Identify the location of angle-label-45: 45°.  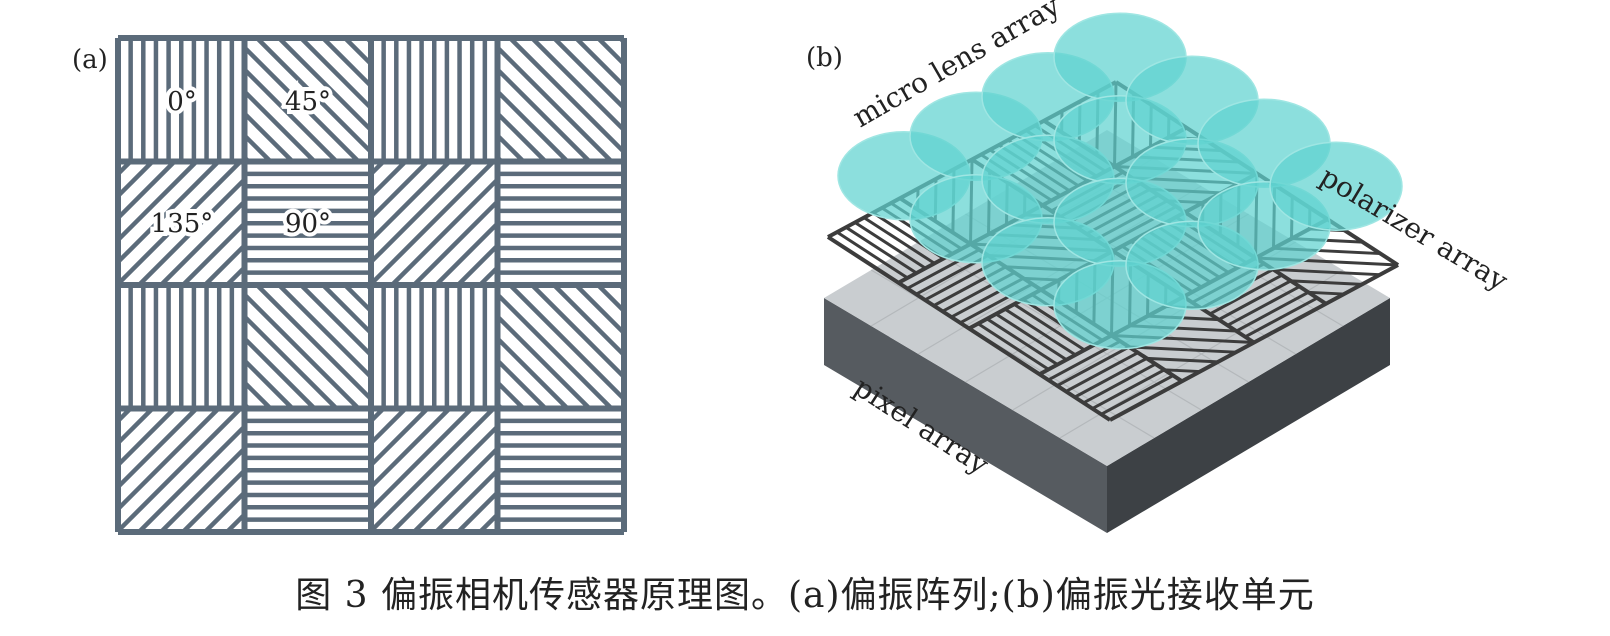
(308, 102).